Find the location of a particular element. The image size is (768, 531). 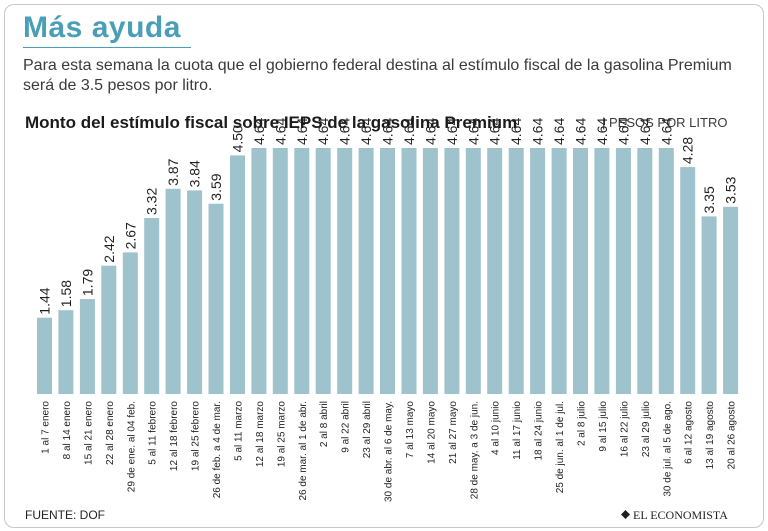

category-label-17: 30 de abr. al 6 de may. is located at coordinates (389, 451).